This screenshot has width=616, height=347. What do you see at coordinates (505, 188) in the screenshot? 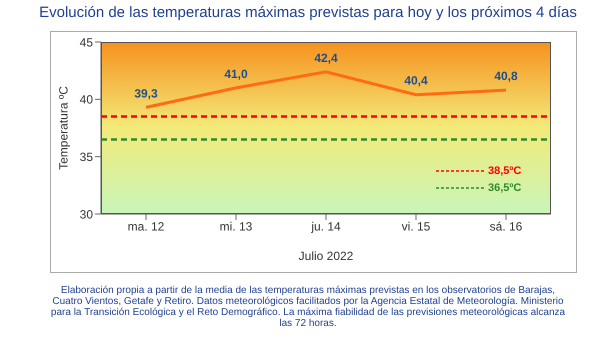
I see `legend-label: 36,5ºC` at bounding box center [505, 188].